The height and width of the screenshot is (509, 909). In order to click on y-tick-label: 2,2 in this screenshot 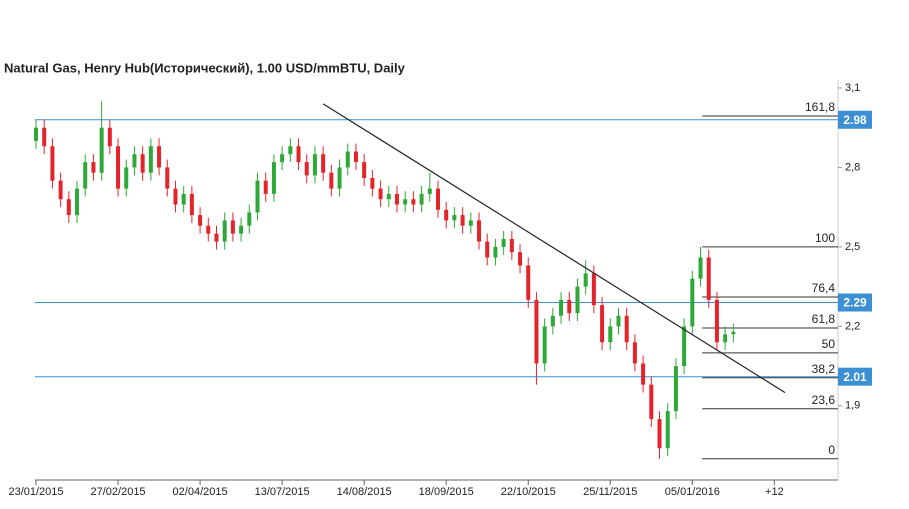, I will do `click(852, 326)`.